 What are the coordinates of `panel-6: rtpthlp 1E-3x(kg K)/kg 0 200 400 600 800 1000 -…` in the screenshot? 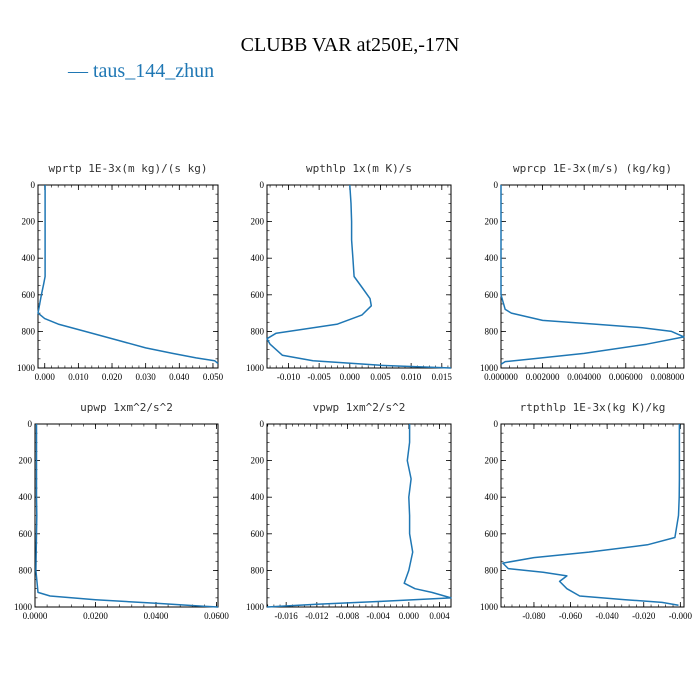 It's located at (586, 511).